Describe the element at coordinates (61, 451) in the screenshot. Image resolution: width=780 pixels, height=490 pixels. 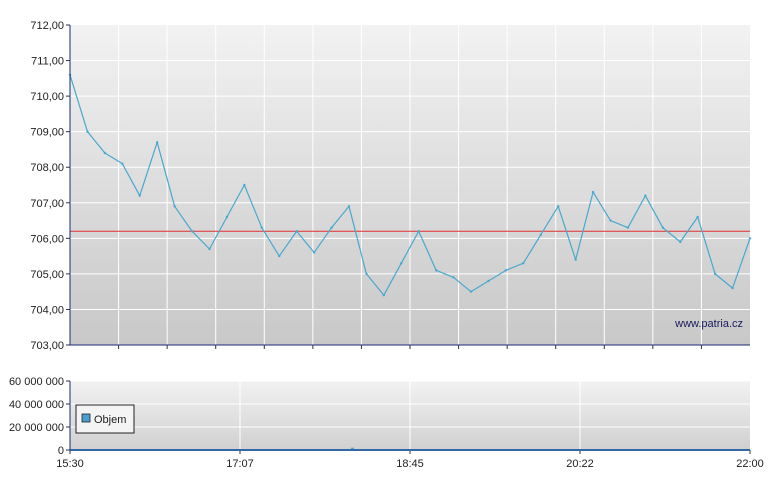
I see `volume-y-tick-label: 0` at that location.